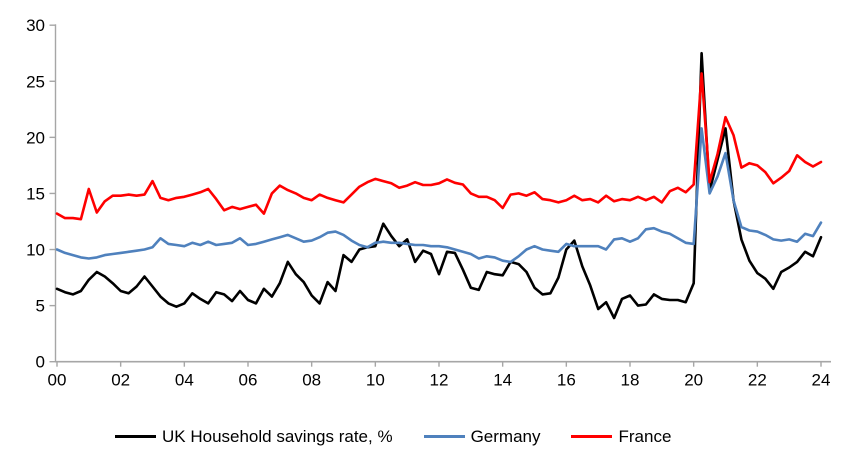 This screenshot has height=476, width=852. I want to click on legend-item-germany: Germany, so click(482, 436).